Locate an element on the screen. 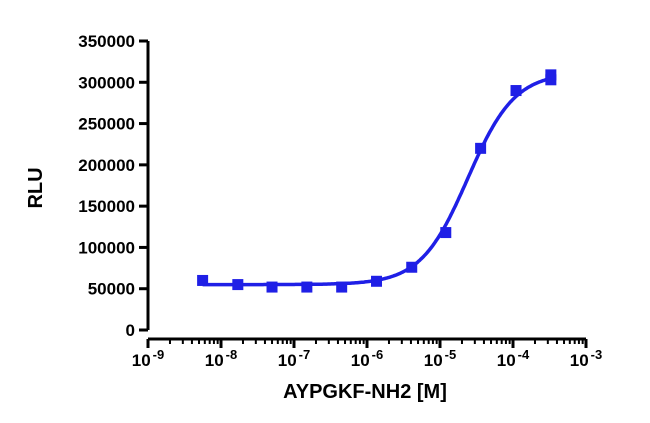  y-tick-label: 150000 is located at coordinates (106, 206).